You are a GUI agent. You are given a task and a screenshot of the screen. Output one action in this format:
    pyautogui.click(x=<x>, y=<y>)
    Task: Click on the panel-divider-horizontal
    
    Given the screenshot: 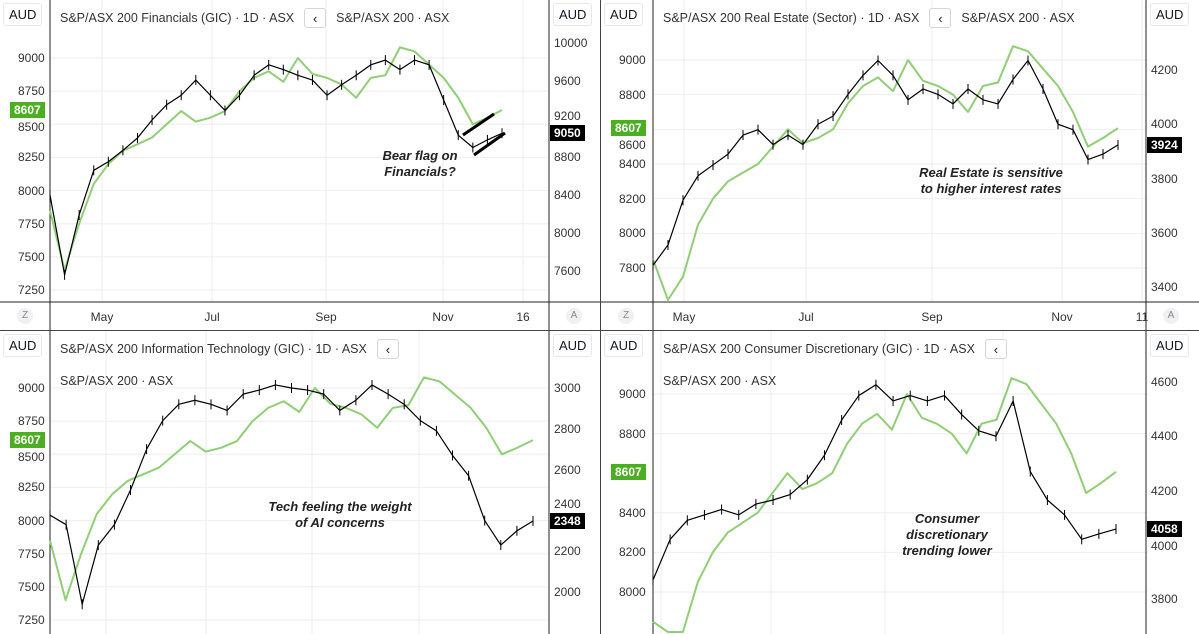 What is the action you would take?
    pyautogui.click(x=599, y=330)
    